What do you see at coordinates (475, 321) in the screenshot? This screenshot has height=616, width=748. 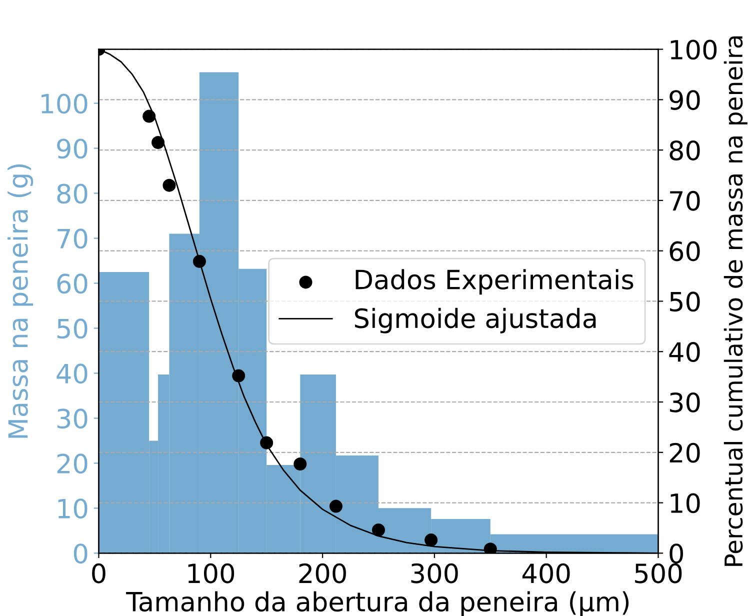 I see `legend-label: Sigmoide ajustada` at bounding box center [475, 321].